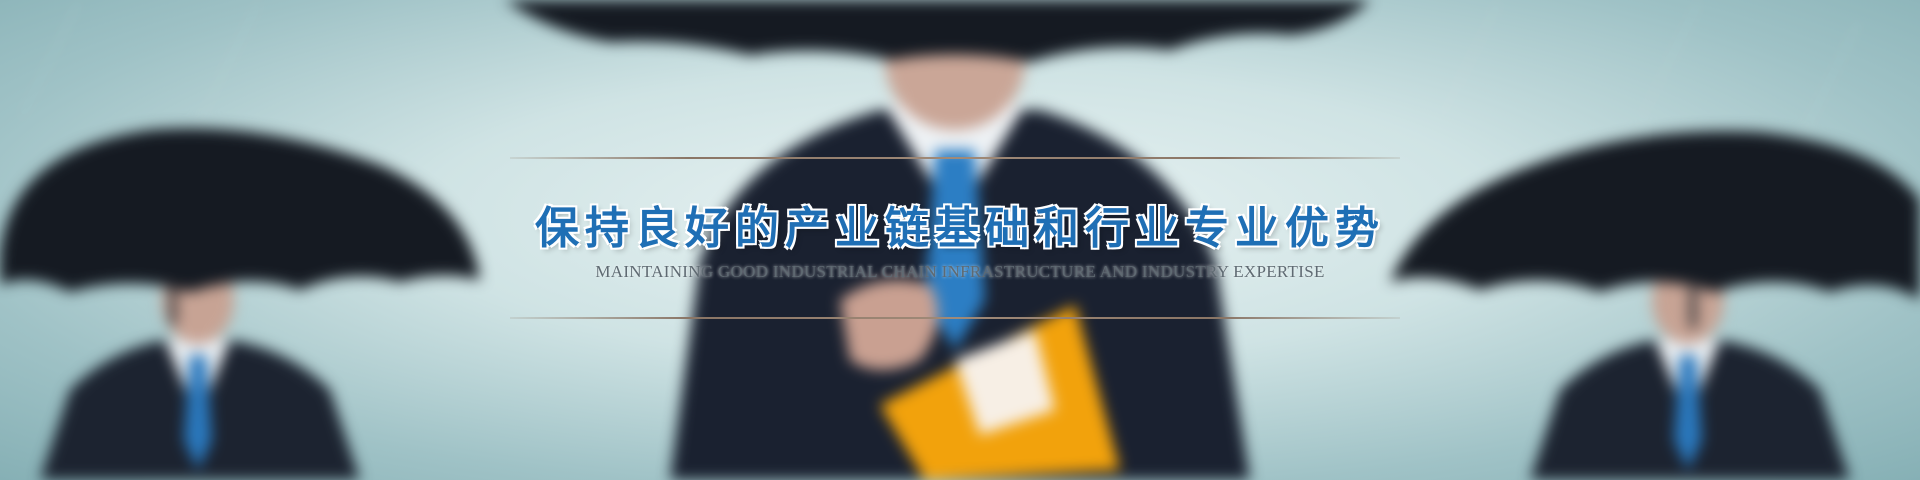 This screenshot has height=480, width=1920. Describe the element at coordinates (1000, 392) in the screenshot. I see `orange-folder` at that location.